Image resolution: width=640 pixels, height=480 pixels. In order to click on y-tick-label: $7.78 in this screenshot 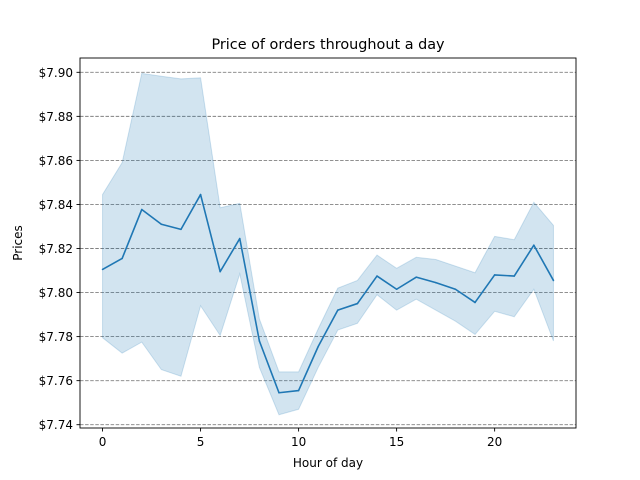, I will do `click(56, 337)`.